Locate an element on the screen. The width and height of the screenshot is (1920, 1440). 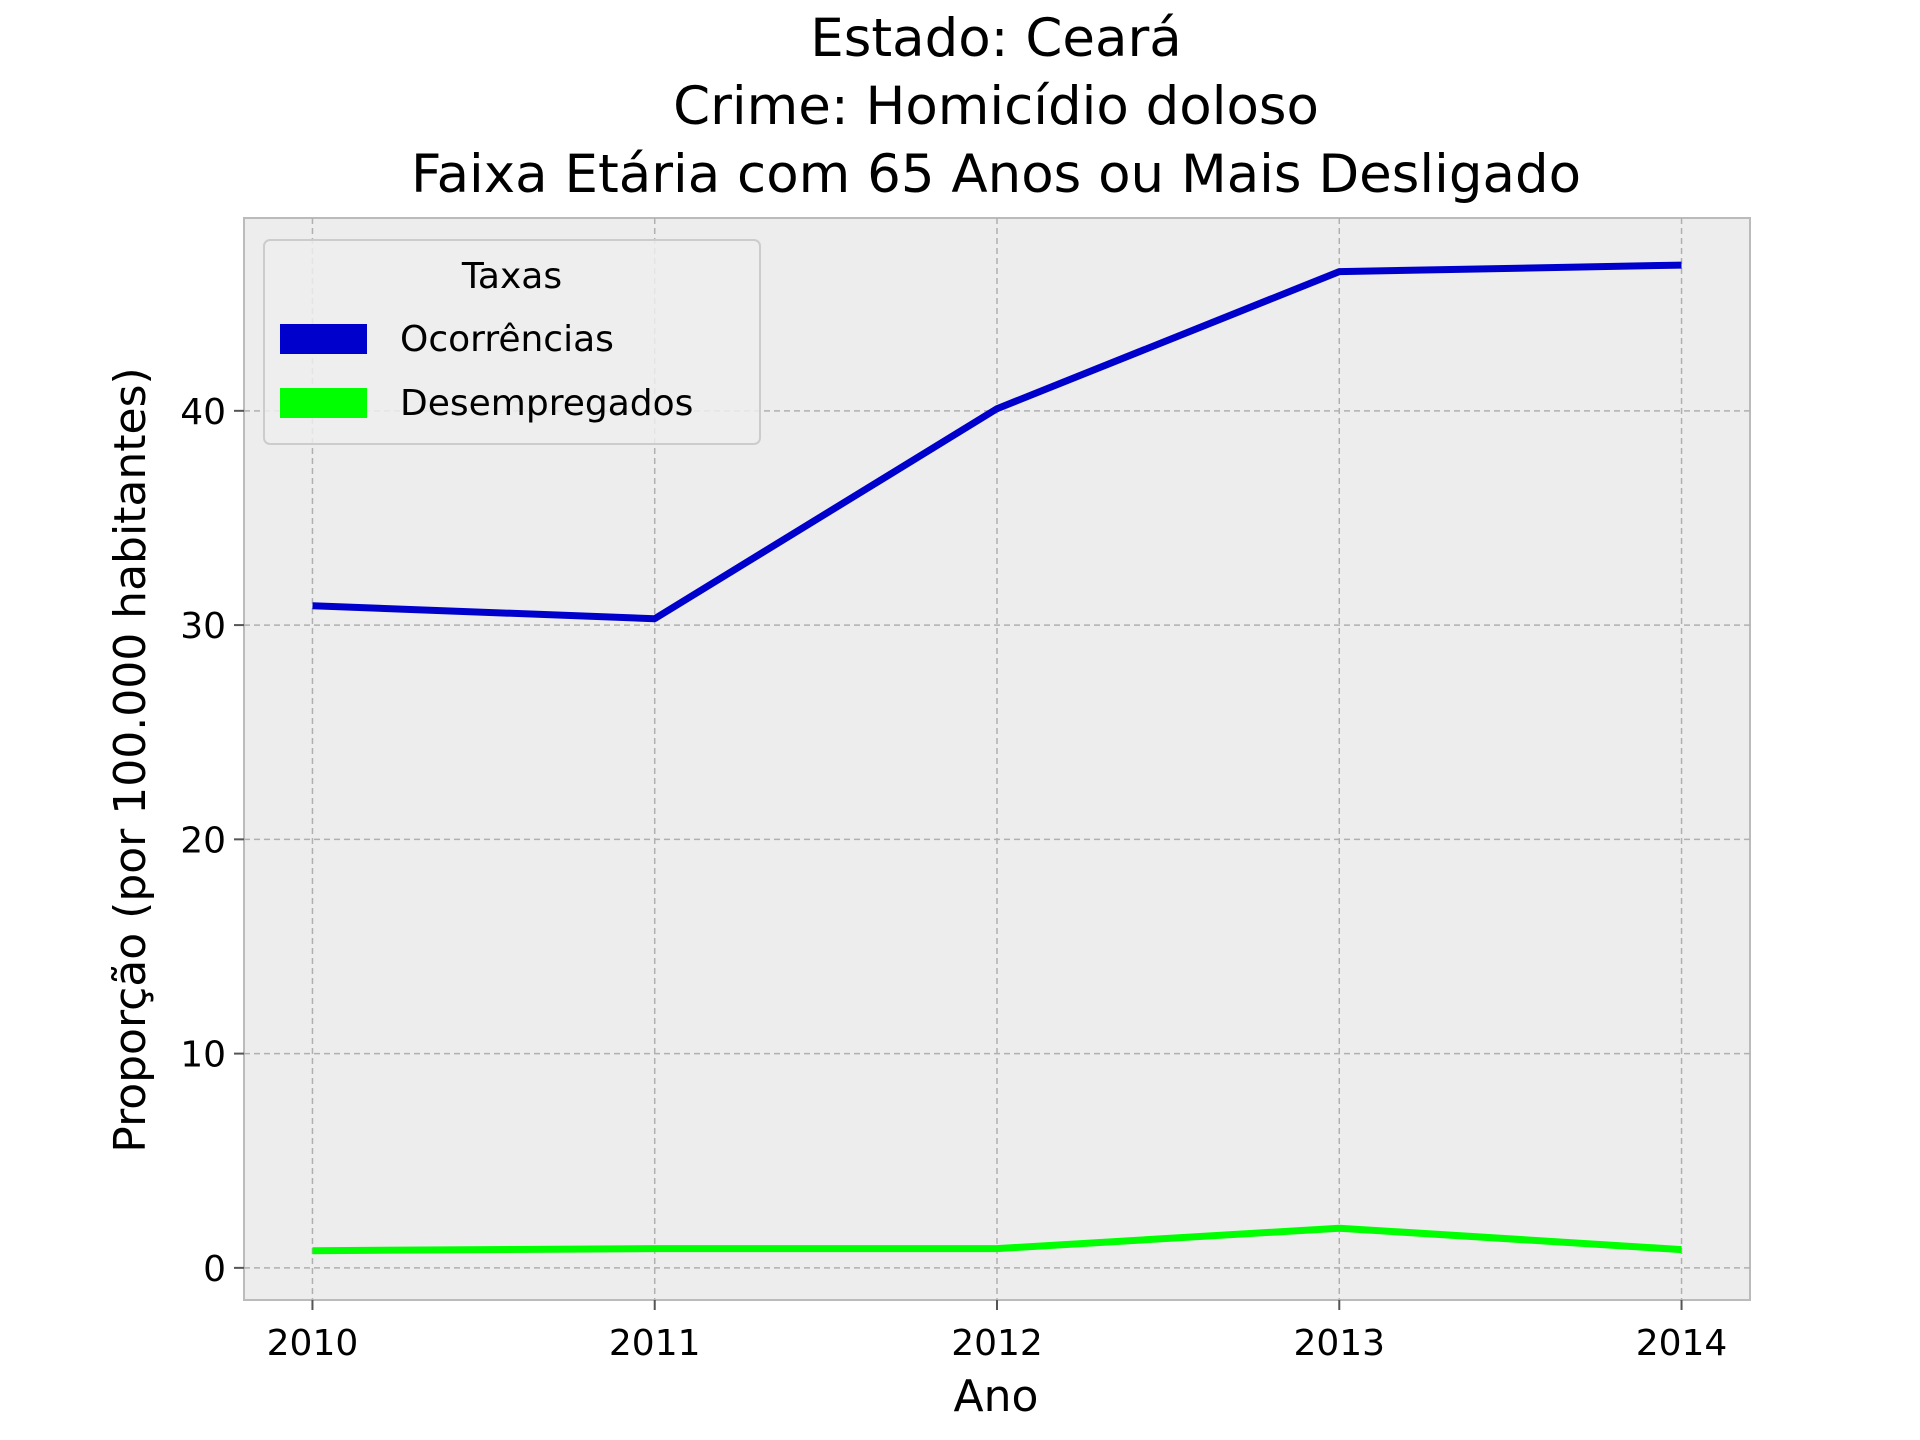
x-tick-label: 2012 is located at coordinates (997, 1343).